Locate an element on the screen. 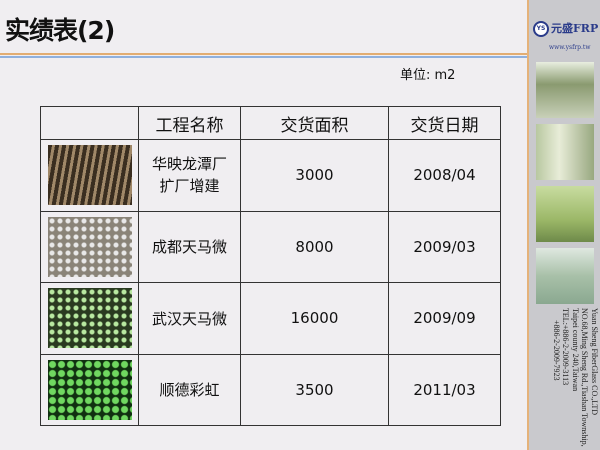  area: 8000 is located at coordinates (314, 246).